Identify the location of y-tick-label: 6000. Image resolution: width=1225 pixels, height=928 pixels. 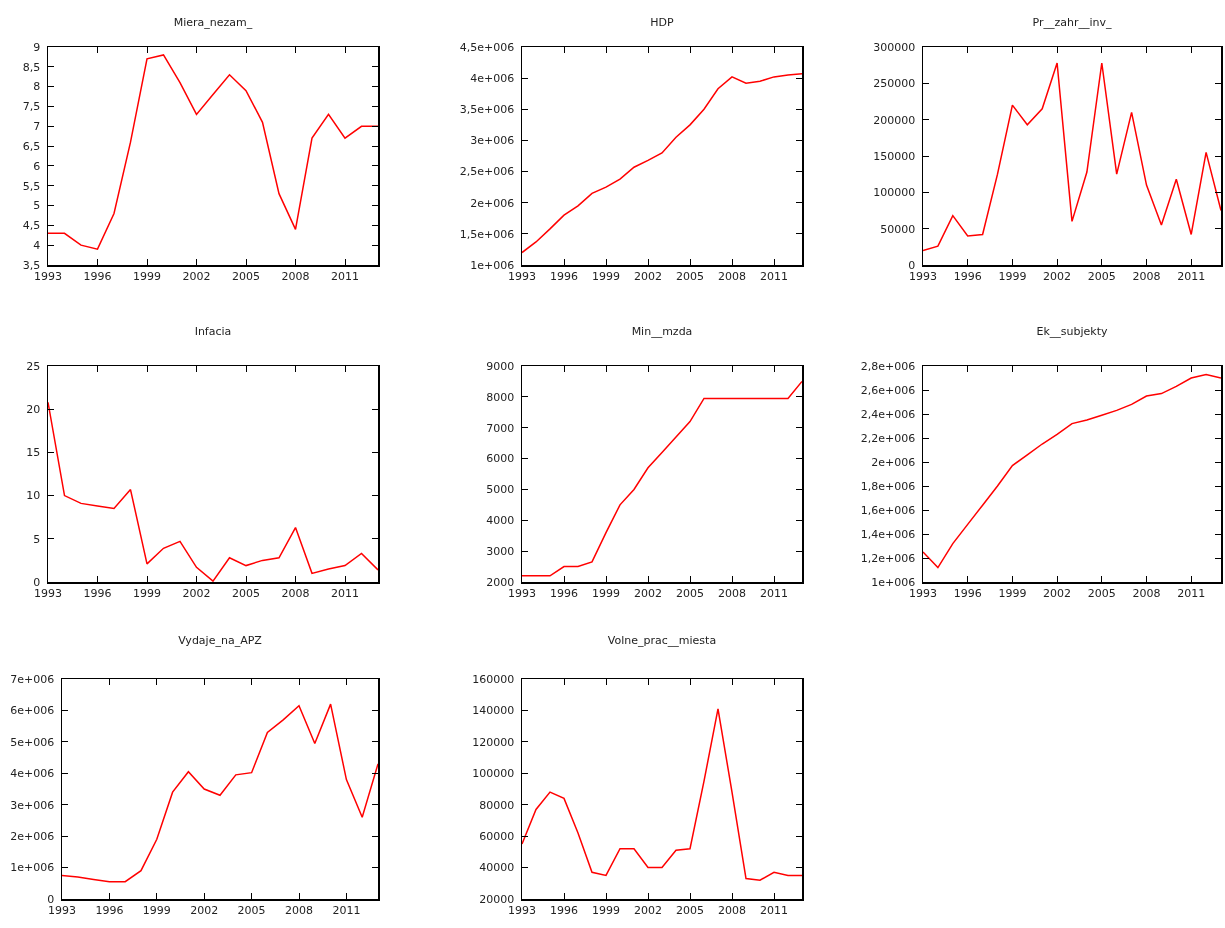
(500, 459).